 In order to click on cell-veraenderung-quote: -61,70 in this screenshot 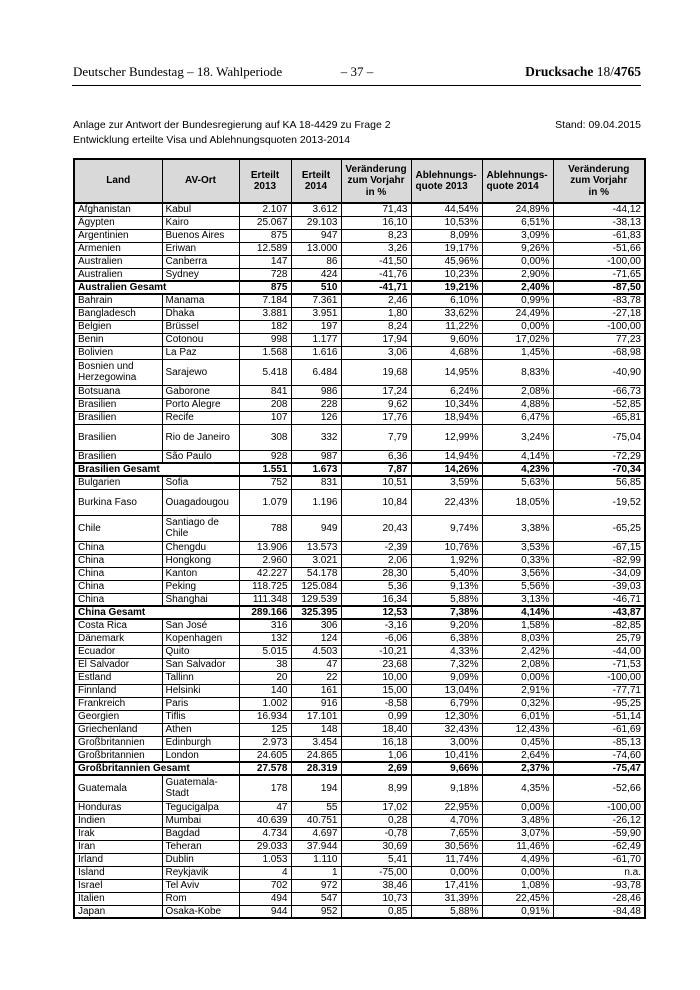, I will do `click(599, 859)`.